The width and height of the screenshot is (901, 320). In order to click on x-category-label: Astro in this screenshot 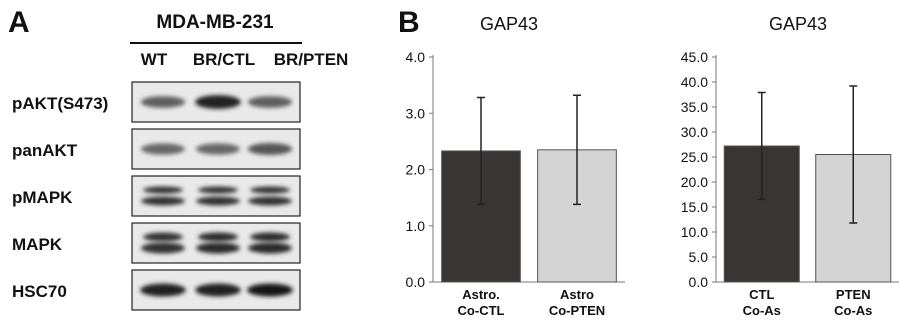, I will do `click(577, 294)`.